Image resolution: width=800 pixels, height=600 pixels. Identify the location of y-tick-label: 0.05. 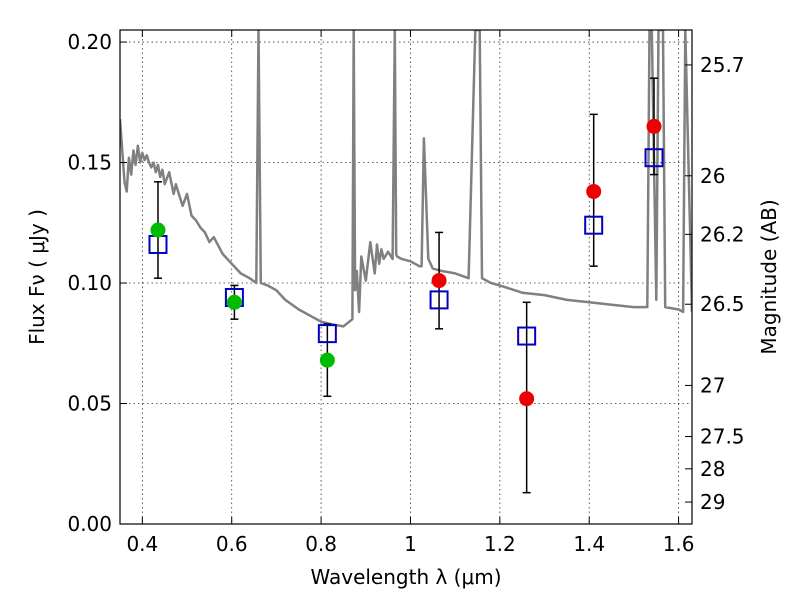
(89, 404).